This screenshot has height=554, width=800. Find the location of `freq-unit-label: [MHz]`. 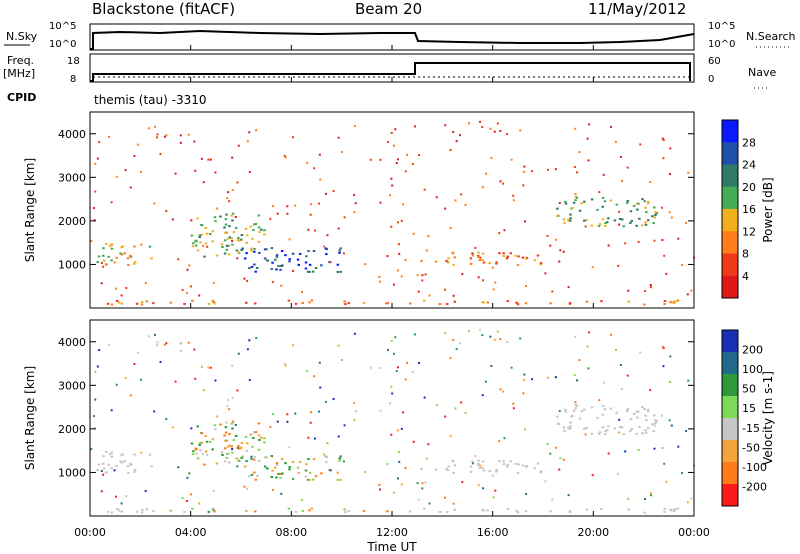

freq-unit-label: [MHz] is located at coordinates (19, 73).